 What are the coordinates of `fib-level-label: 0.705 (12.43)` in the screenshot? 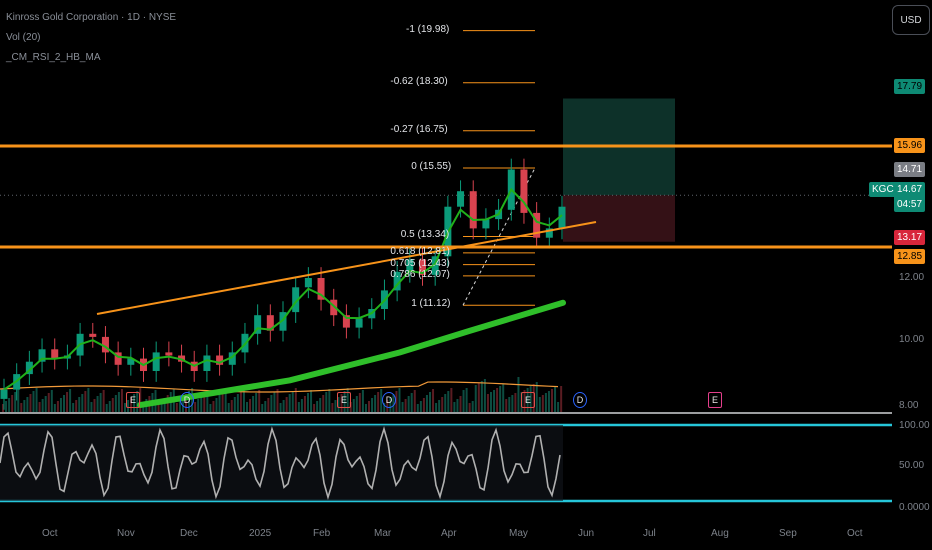 It's located at (420, 263).